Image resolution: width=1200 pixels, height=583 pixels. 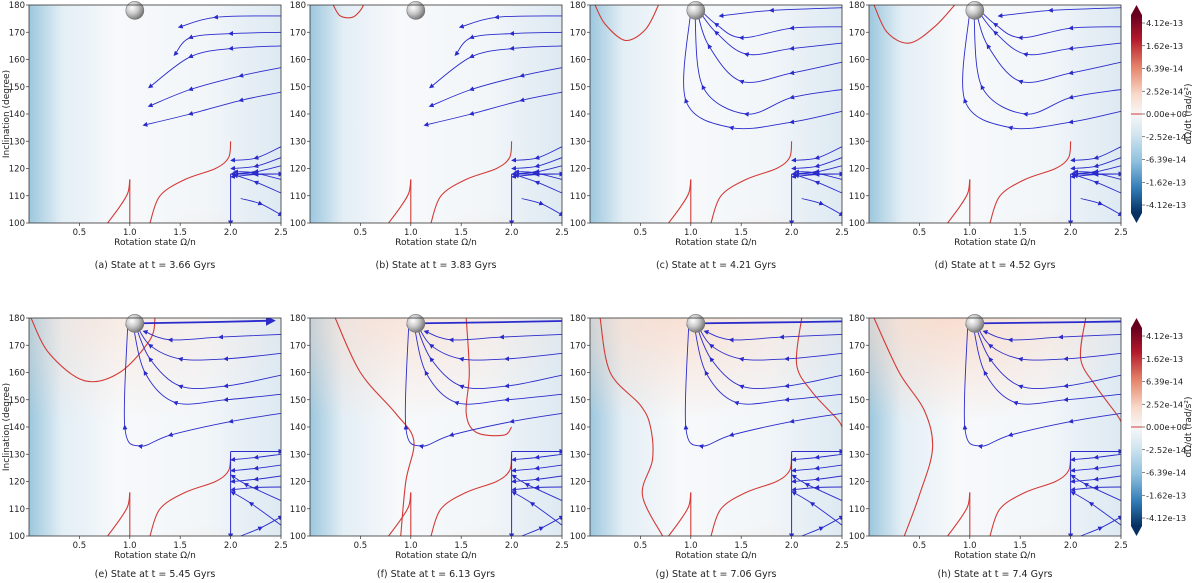 What do you see at coordinates (995, 265) in the screenshot?
I see `panel-caption: (d) State at t = 4.52 Gyrs` at bounding box center [995, 265].